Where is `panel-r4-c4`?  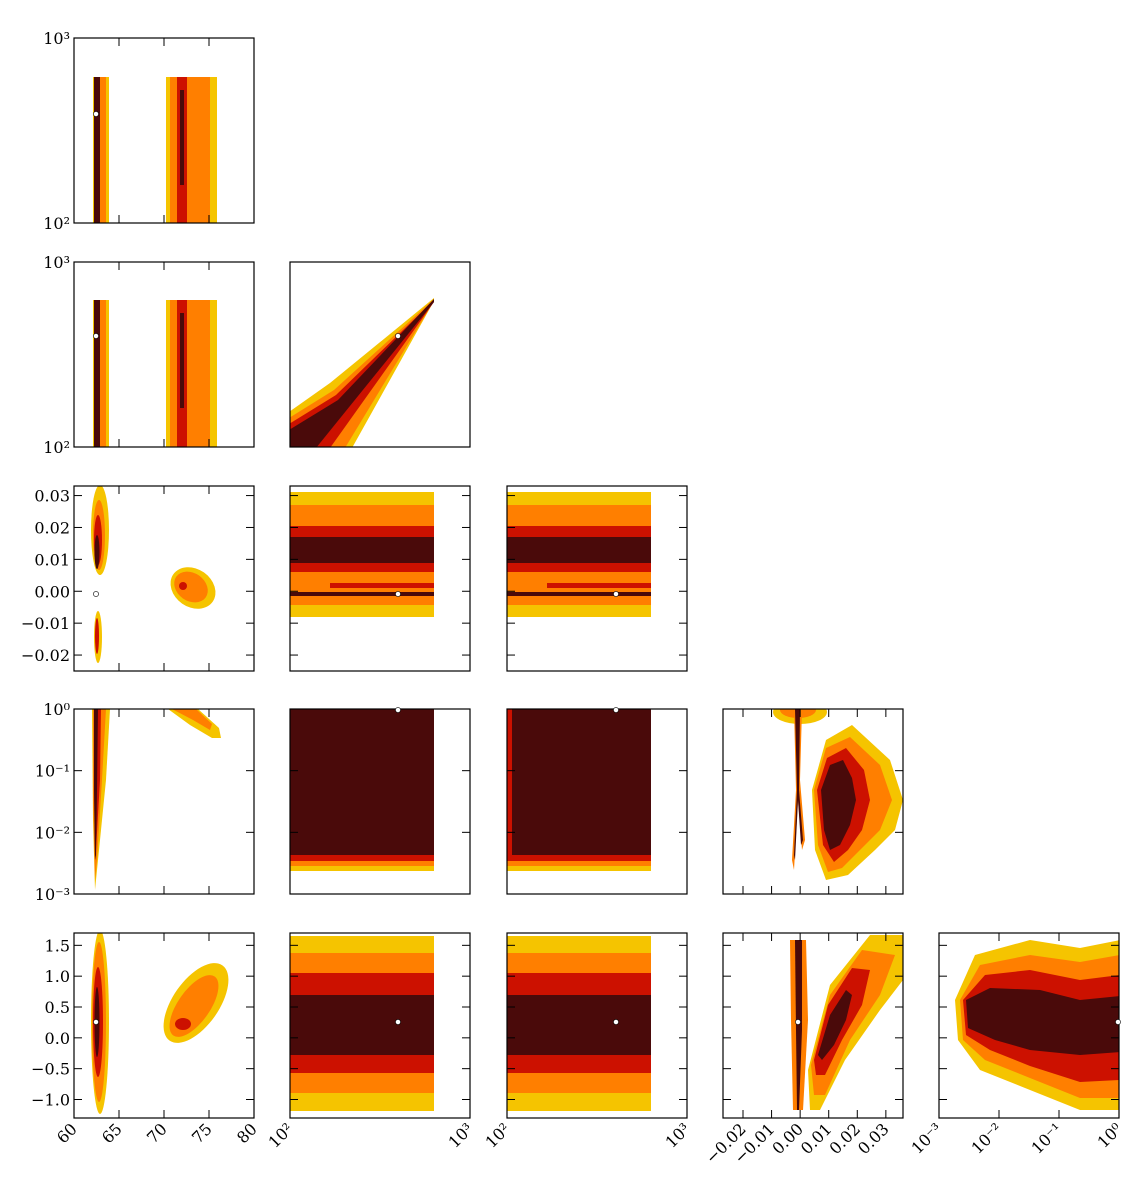
panel-r4-c4 is located at coordinates (1037, 1025).